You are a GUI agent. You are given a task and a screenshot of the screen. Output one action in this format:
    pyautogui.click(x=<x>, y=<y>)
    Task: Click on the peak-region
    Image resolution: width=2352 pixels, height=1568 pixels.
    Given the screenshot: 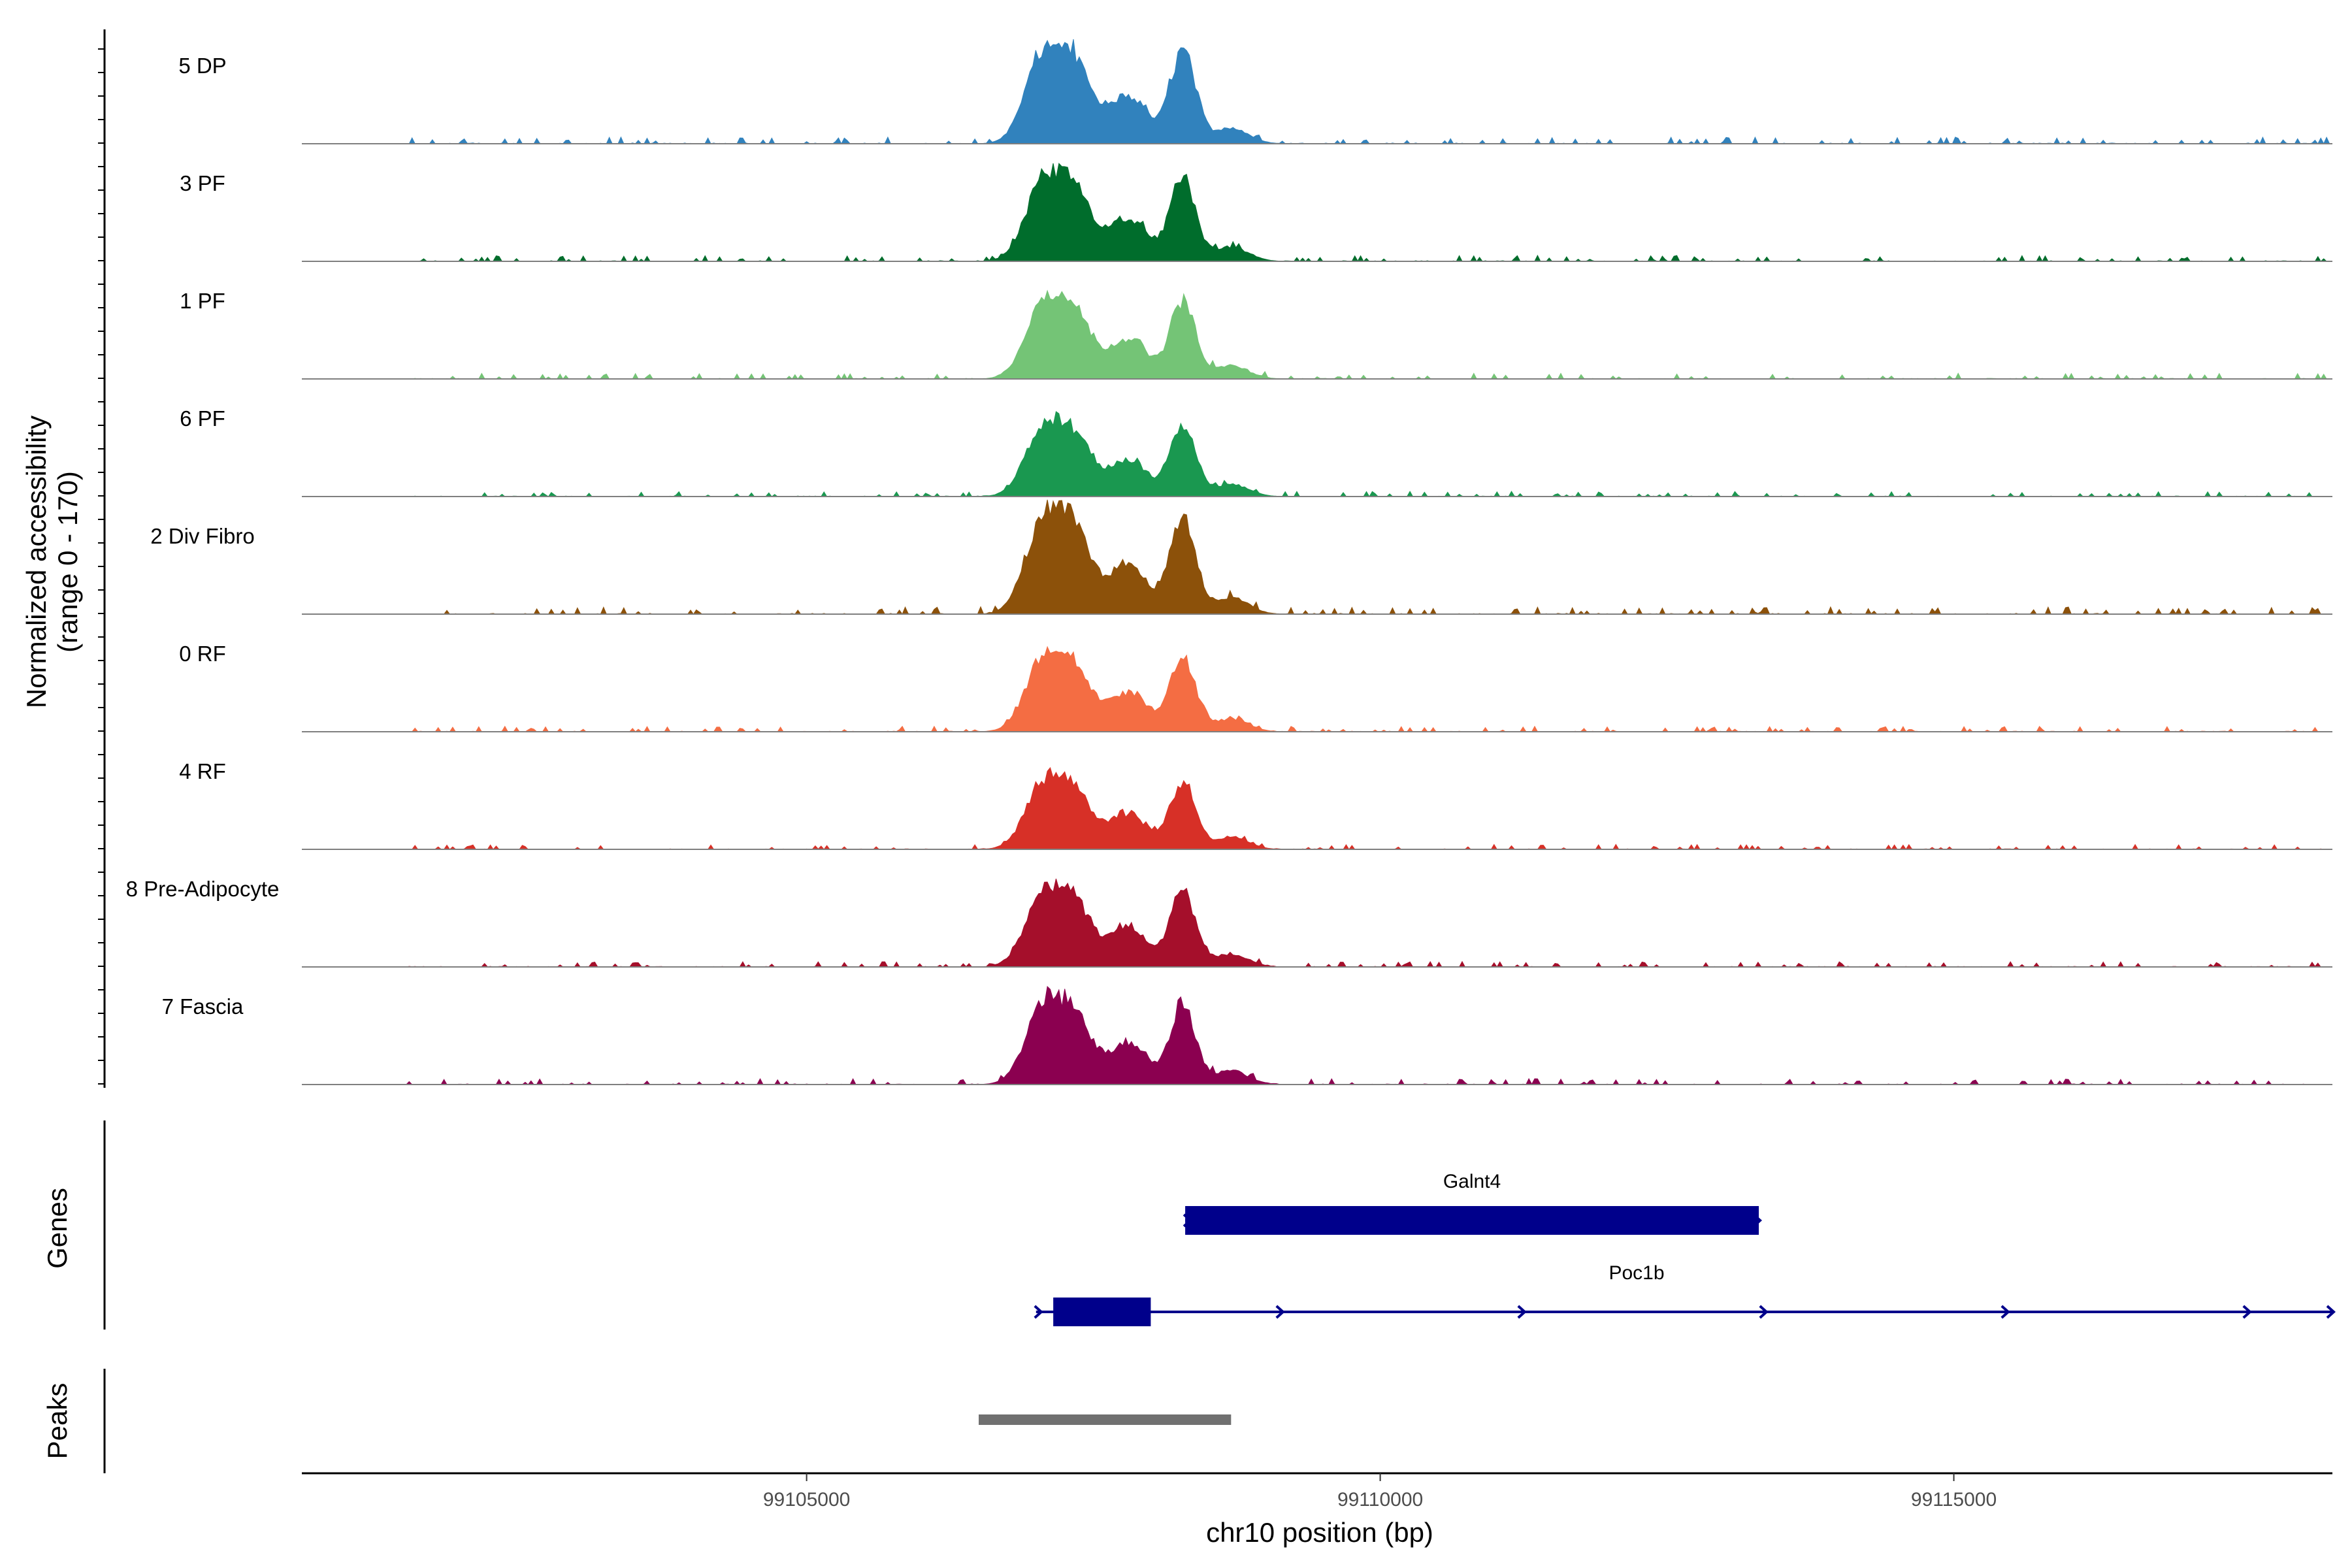 What is the action you would take?
    pyautogui.click(x=1105, y=1419)
    